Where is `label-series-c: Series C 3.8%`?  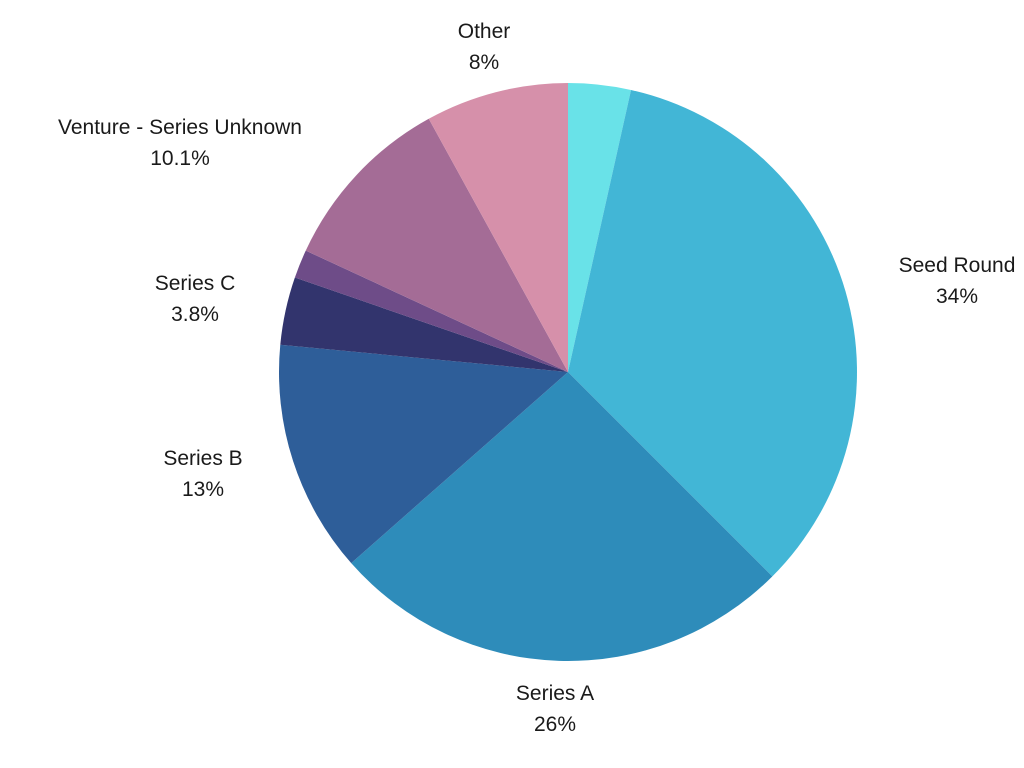
label-series-c: Series C 3.8% is located at coordinates (195, 299).